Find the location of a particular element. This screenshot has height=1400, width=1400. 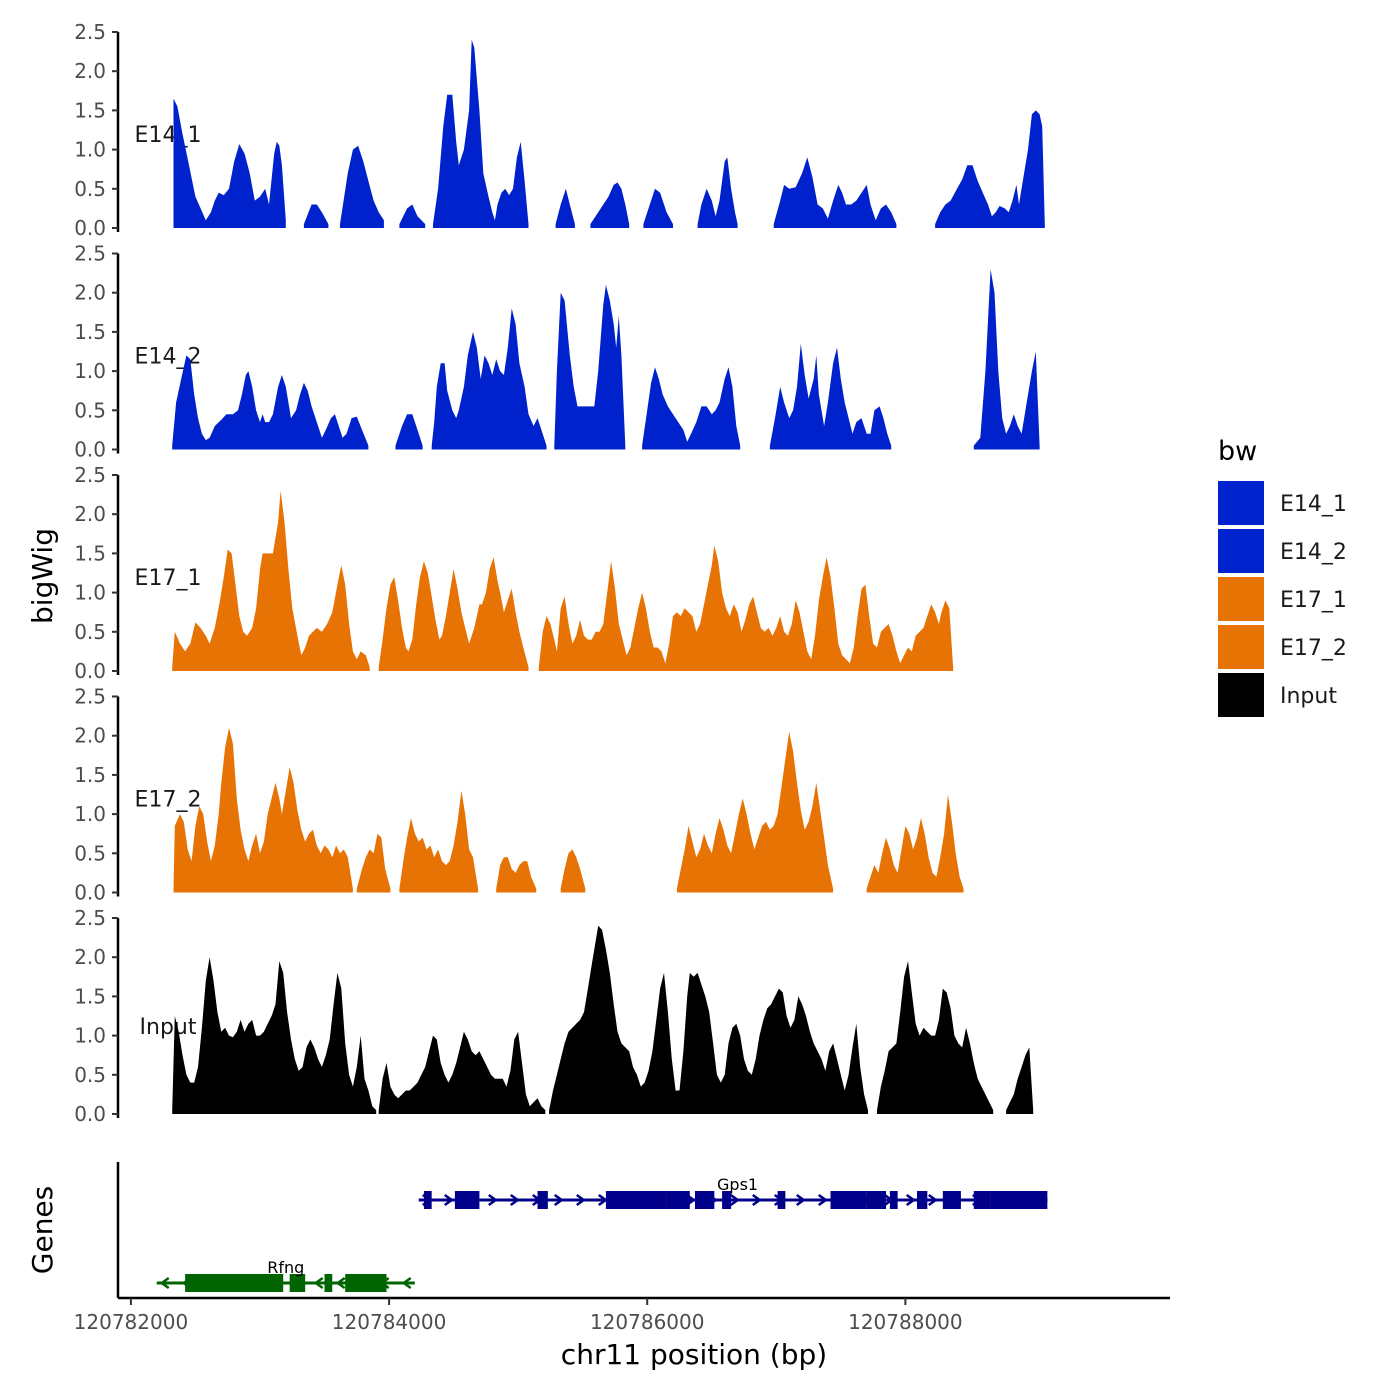

x-tick-label: 120788000 is located at coordinates (905, 1322).